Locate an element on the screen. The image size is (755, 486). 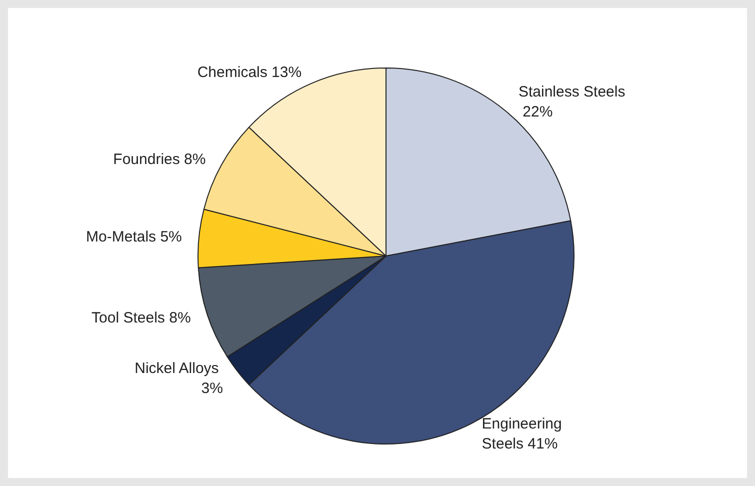
slice-label: Stainless Steels is located at coordinates (572, 91).